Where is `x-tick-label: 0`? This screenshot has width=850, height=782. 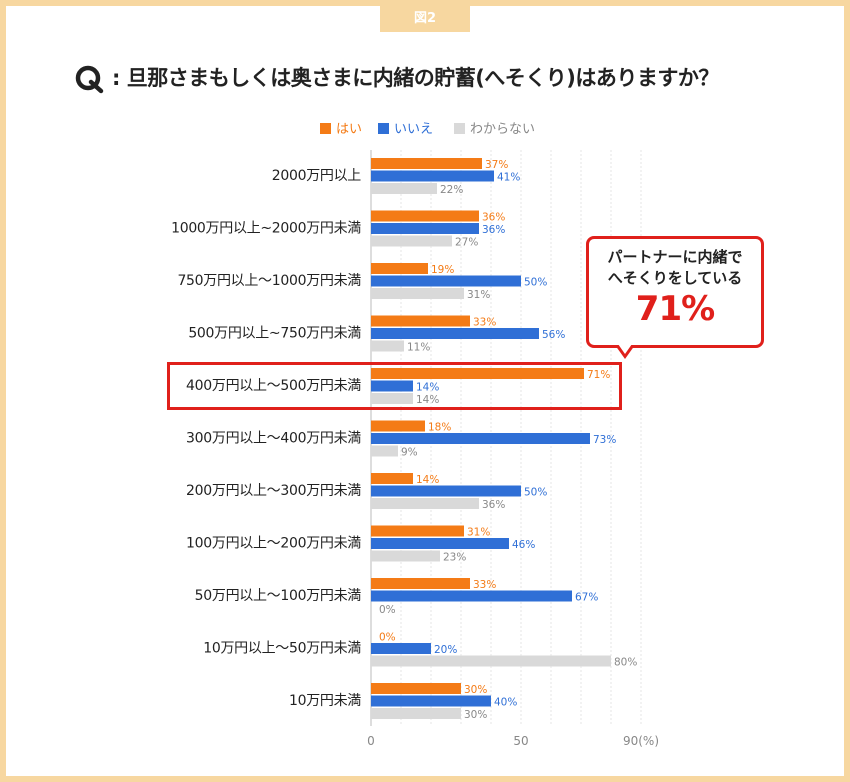 x-tick-label: 0 is located at coordinates (371, 741).